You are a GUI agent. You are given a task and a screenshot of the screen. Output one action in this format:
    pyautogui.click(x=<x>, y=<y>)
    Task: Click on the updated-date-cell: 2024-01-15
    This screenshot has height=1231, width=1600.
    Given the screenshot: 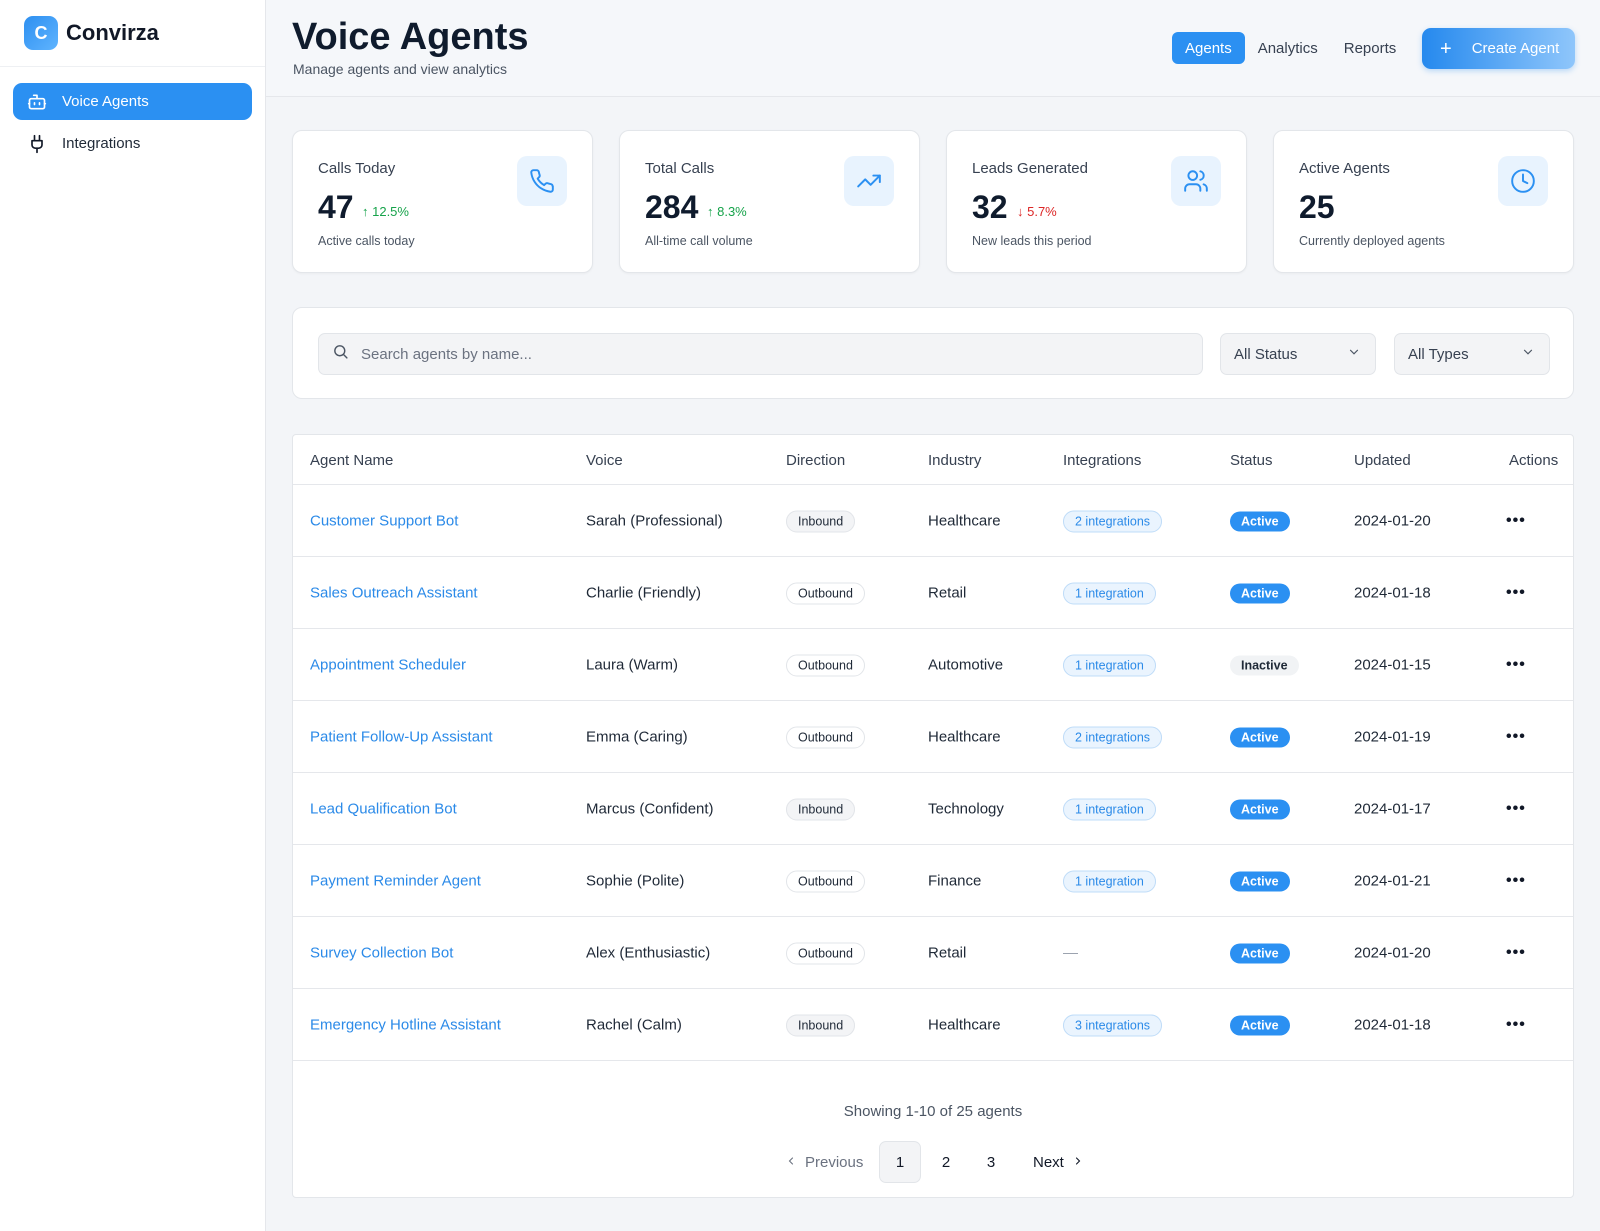 What is the action you would take?
    pyautogui.click(x=1392, y=664)
    